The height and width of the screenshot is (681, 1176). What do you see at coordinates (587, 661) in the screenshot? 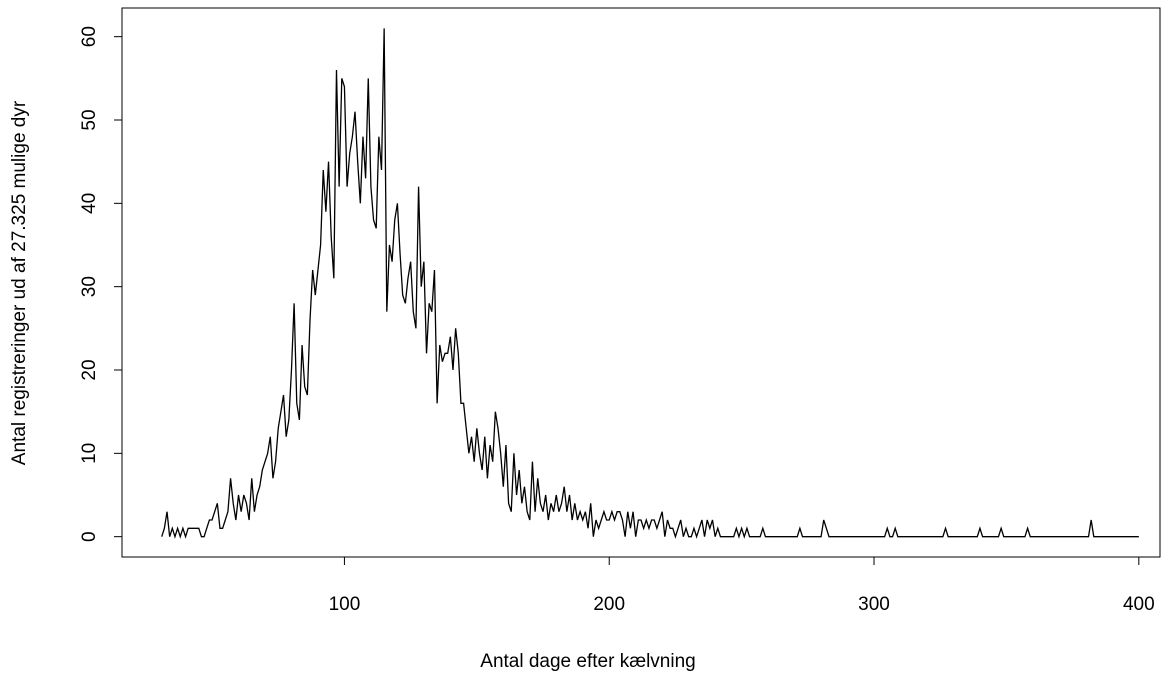
I see `x-axis-label: Antal dage efter kælvning` at bounding box center [587, 661].